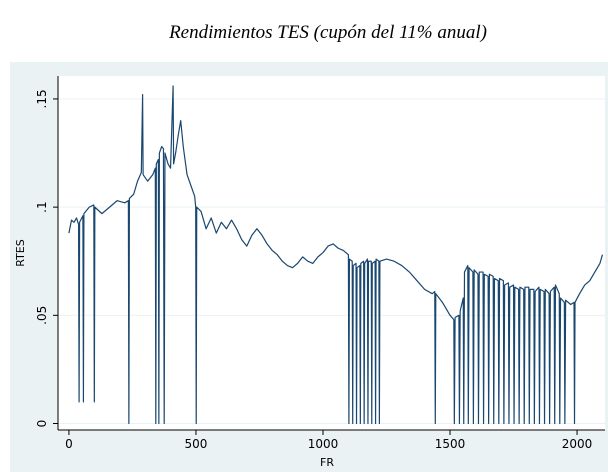 The width and height of the screenshot is (608, 472). Describe the element at coordinates (196, 444) in the screenshot. I see `x-tick-label: 500` at that location.